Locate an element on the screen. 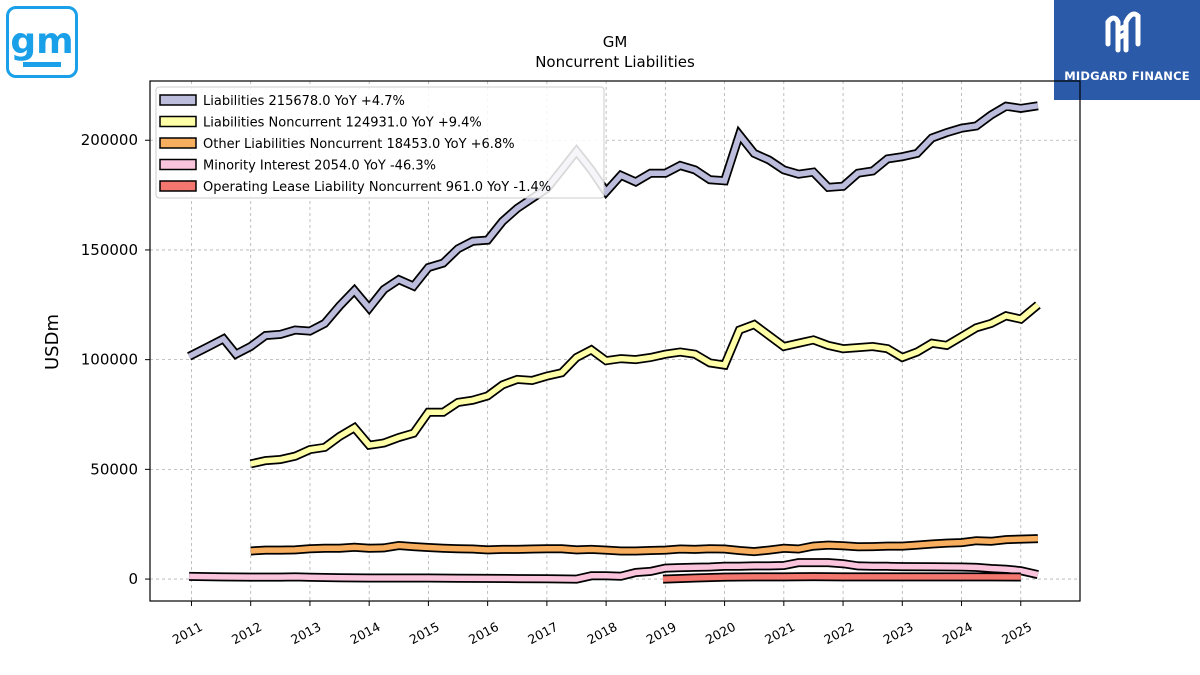  x-tick-label: 2012 is located at coordinates (246, 633).